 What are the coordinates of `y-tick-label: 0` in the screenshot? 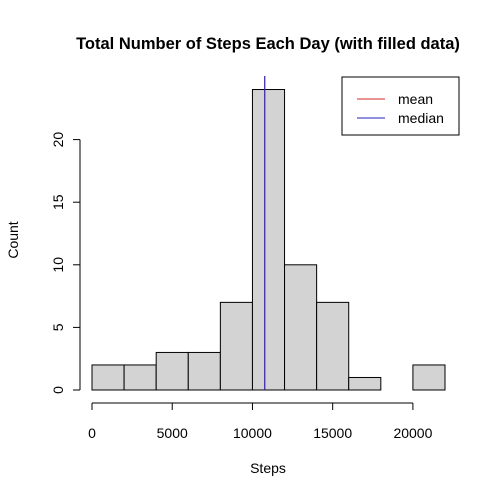 It's located at (58, 390).